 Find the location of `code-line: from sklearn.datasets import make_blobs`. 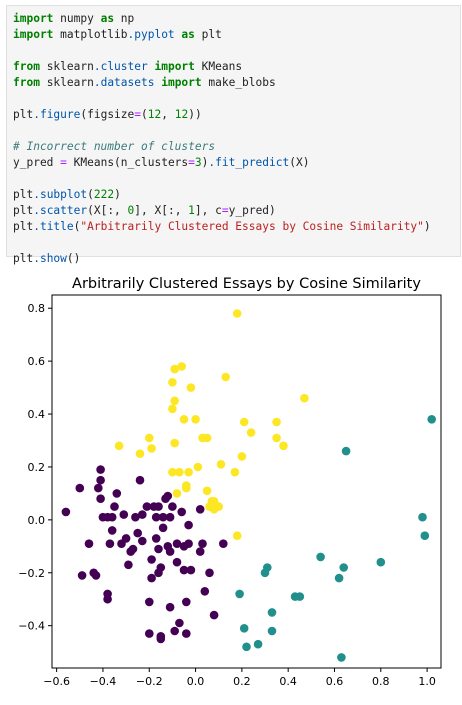

code-line: from sklearn.datasets import make_blobs is located at coordinates (233, 83).